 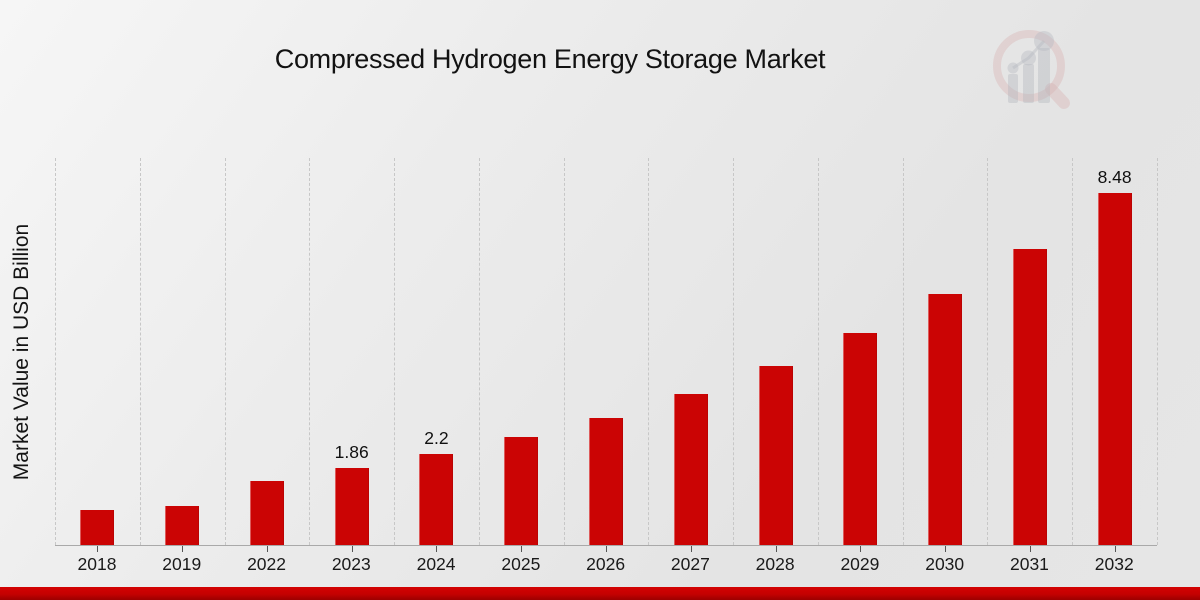 What do you see at coordinates (775, 455) in the screenshot?
I see `bar-2028` at bounding box center [775, 455].